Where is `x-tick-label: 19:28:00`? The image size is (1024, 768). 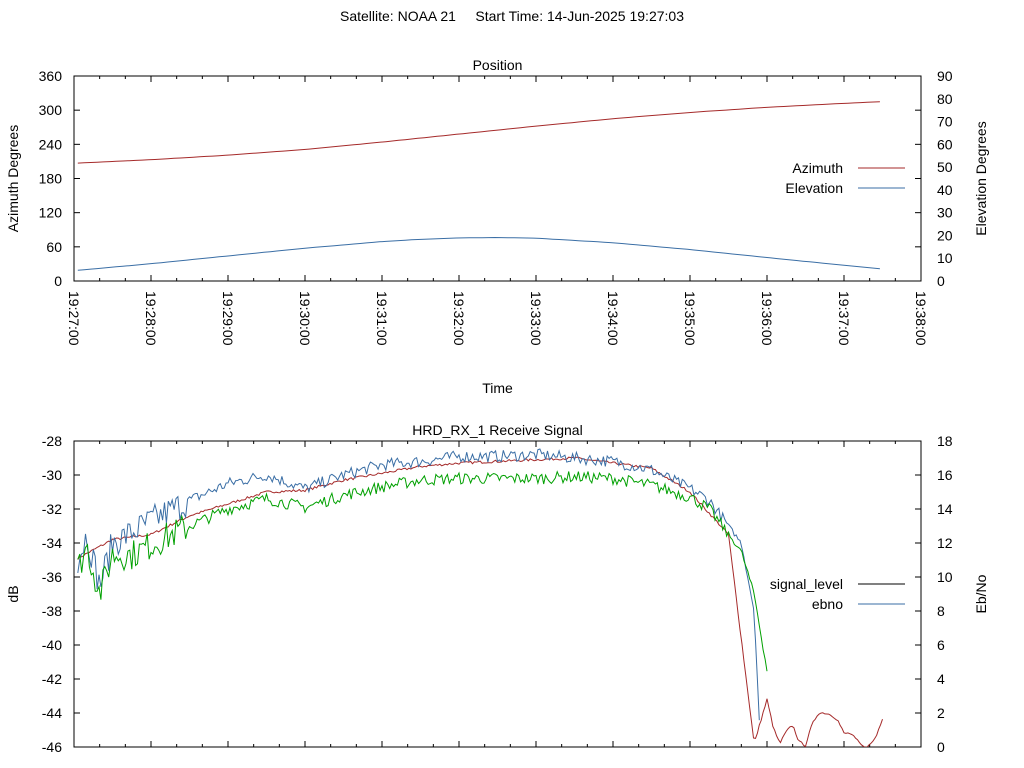 x-tick-label: 19:28:00 is located at coordinates (151, 318).